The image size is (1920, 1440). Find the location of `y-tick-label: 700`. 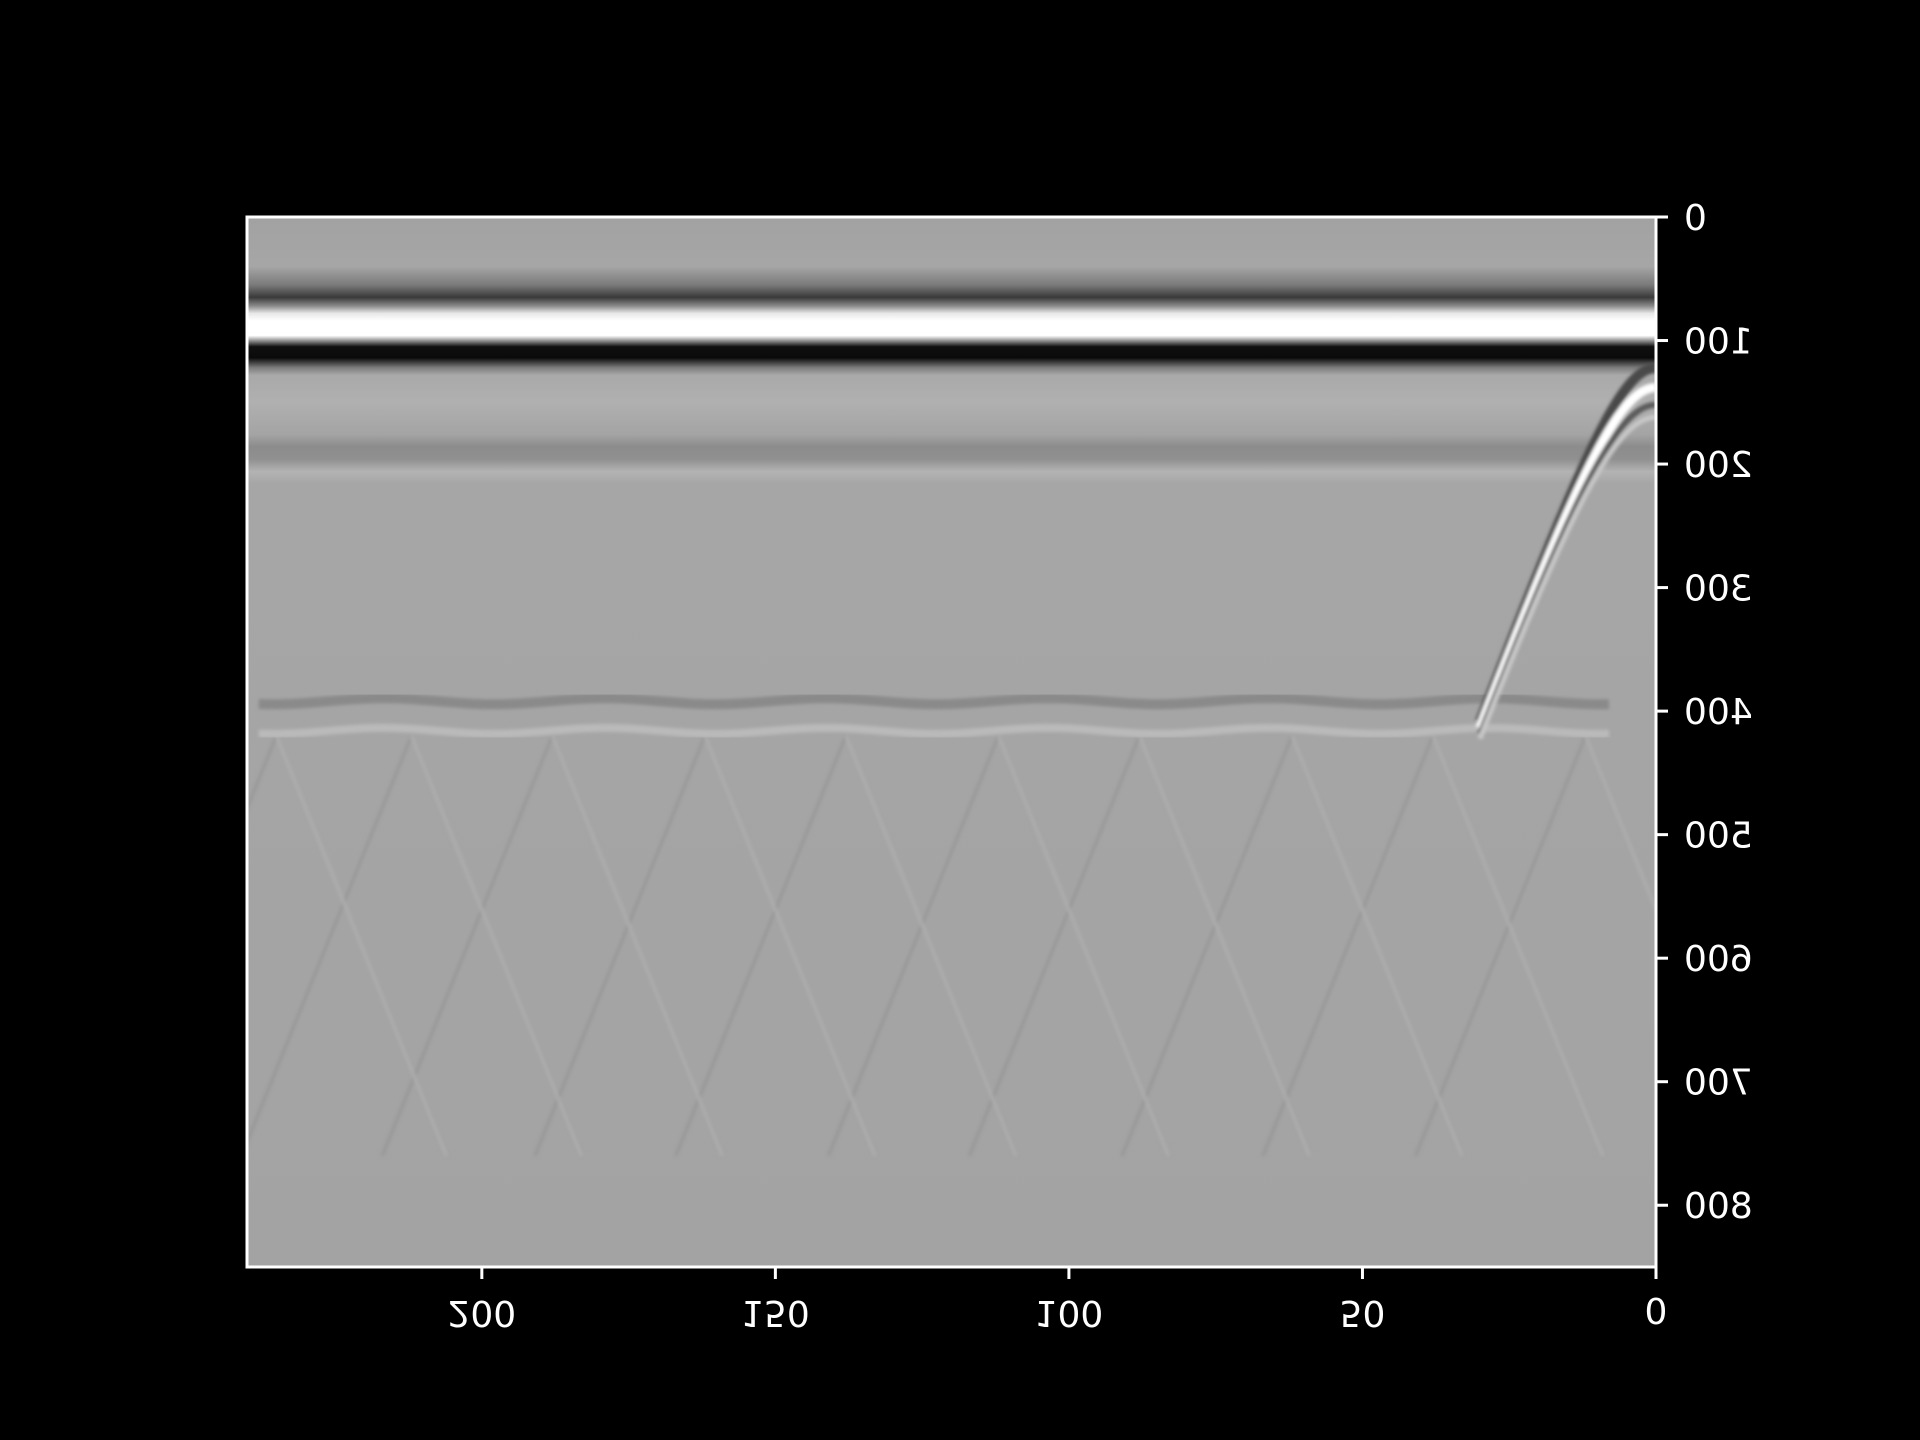

y-tick-label: 700 is located at coordinates (1718, 1083).